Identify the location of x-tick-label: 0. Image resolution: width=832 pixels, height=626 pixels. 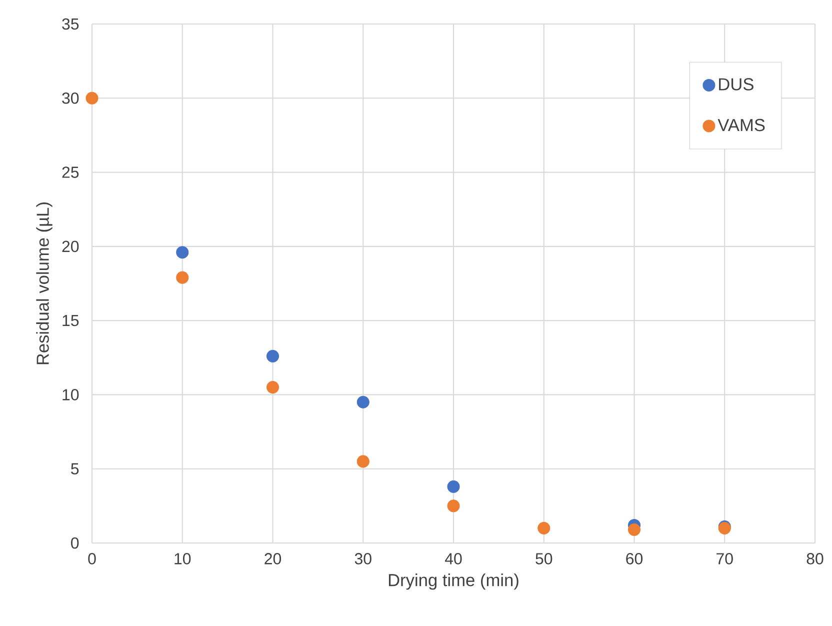
(92, 558).